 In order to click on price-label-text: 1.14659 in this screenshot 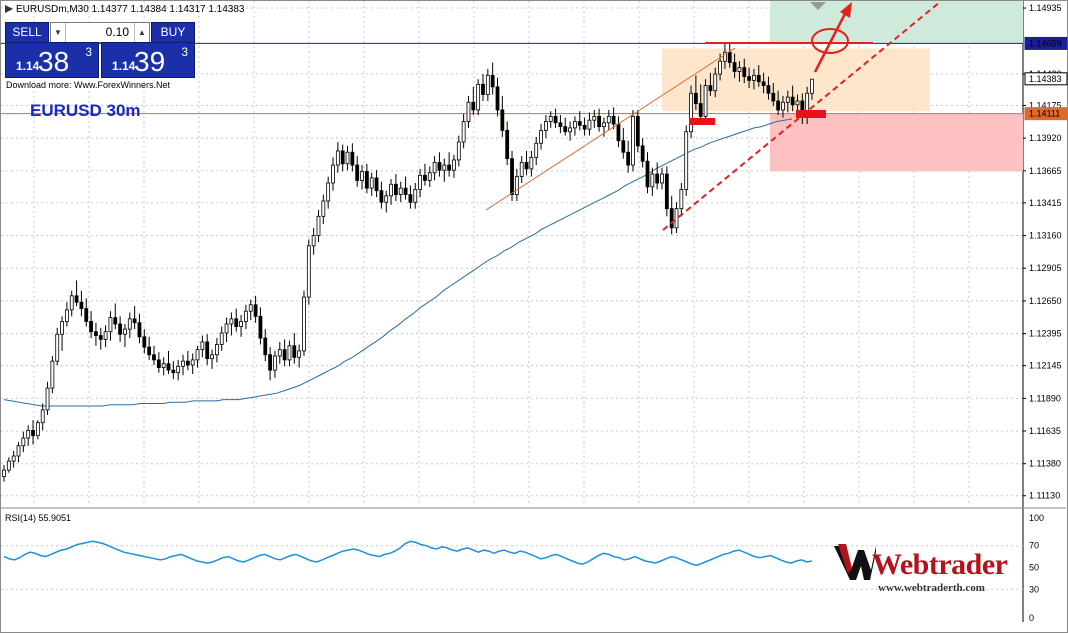, I will do `click(1045, 43)`.